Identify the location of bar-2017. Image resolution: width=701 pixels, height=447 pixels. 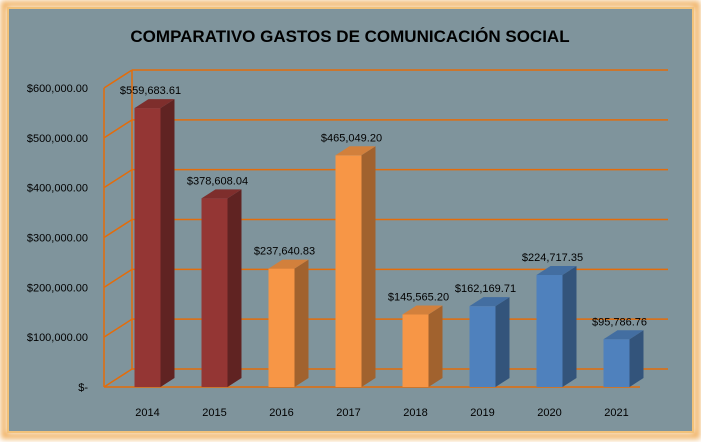
(355, 266).